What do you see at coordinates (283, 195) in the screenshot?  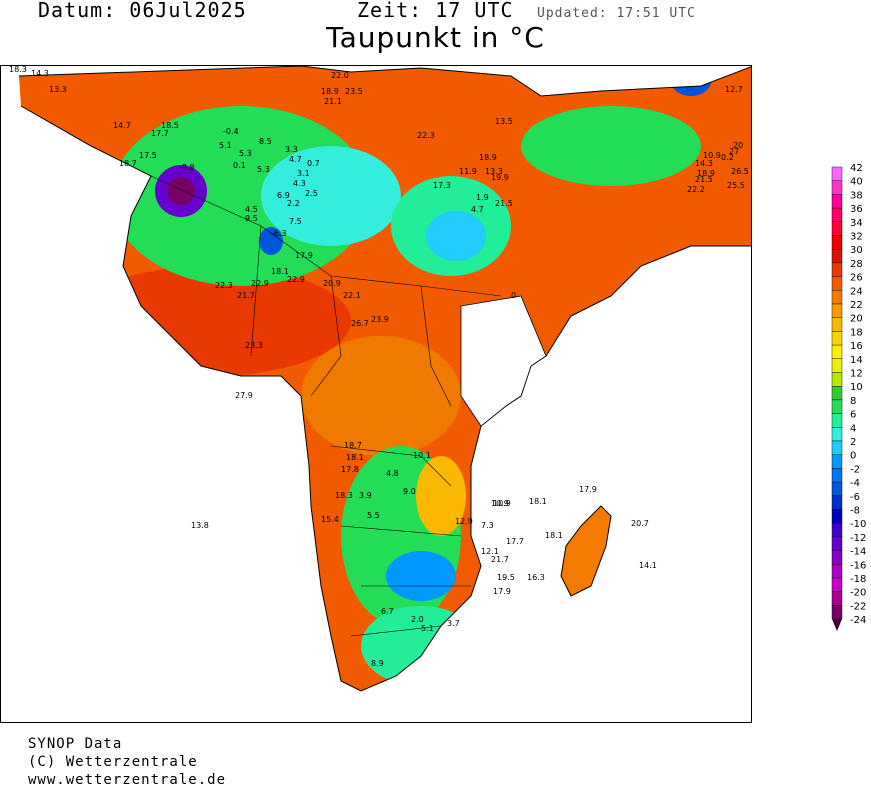 I see `station-value: 6.9` at bounding box center [283, 195].